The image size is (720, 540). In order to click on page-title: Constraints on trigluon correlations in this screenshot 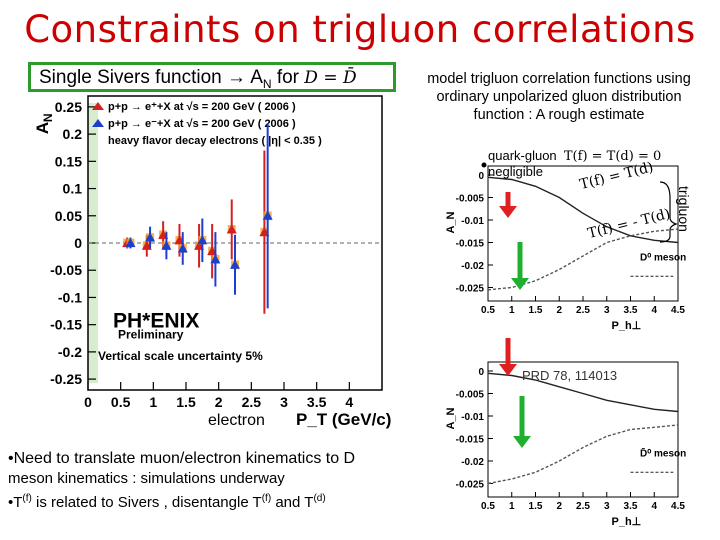, I will do `click(360, 29)`.